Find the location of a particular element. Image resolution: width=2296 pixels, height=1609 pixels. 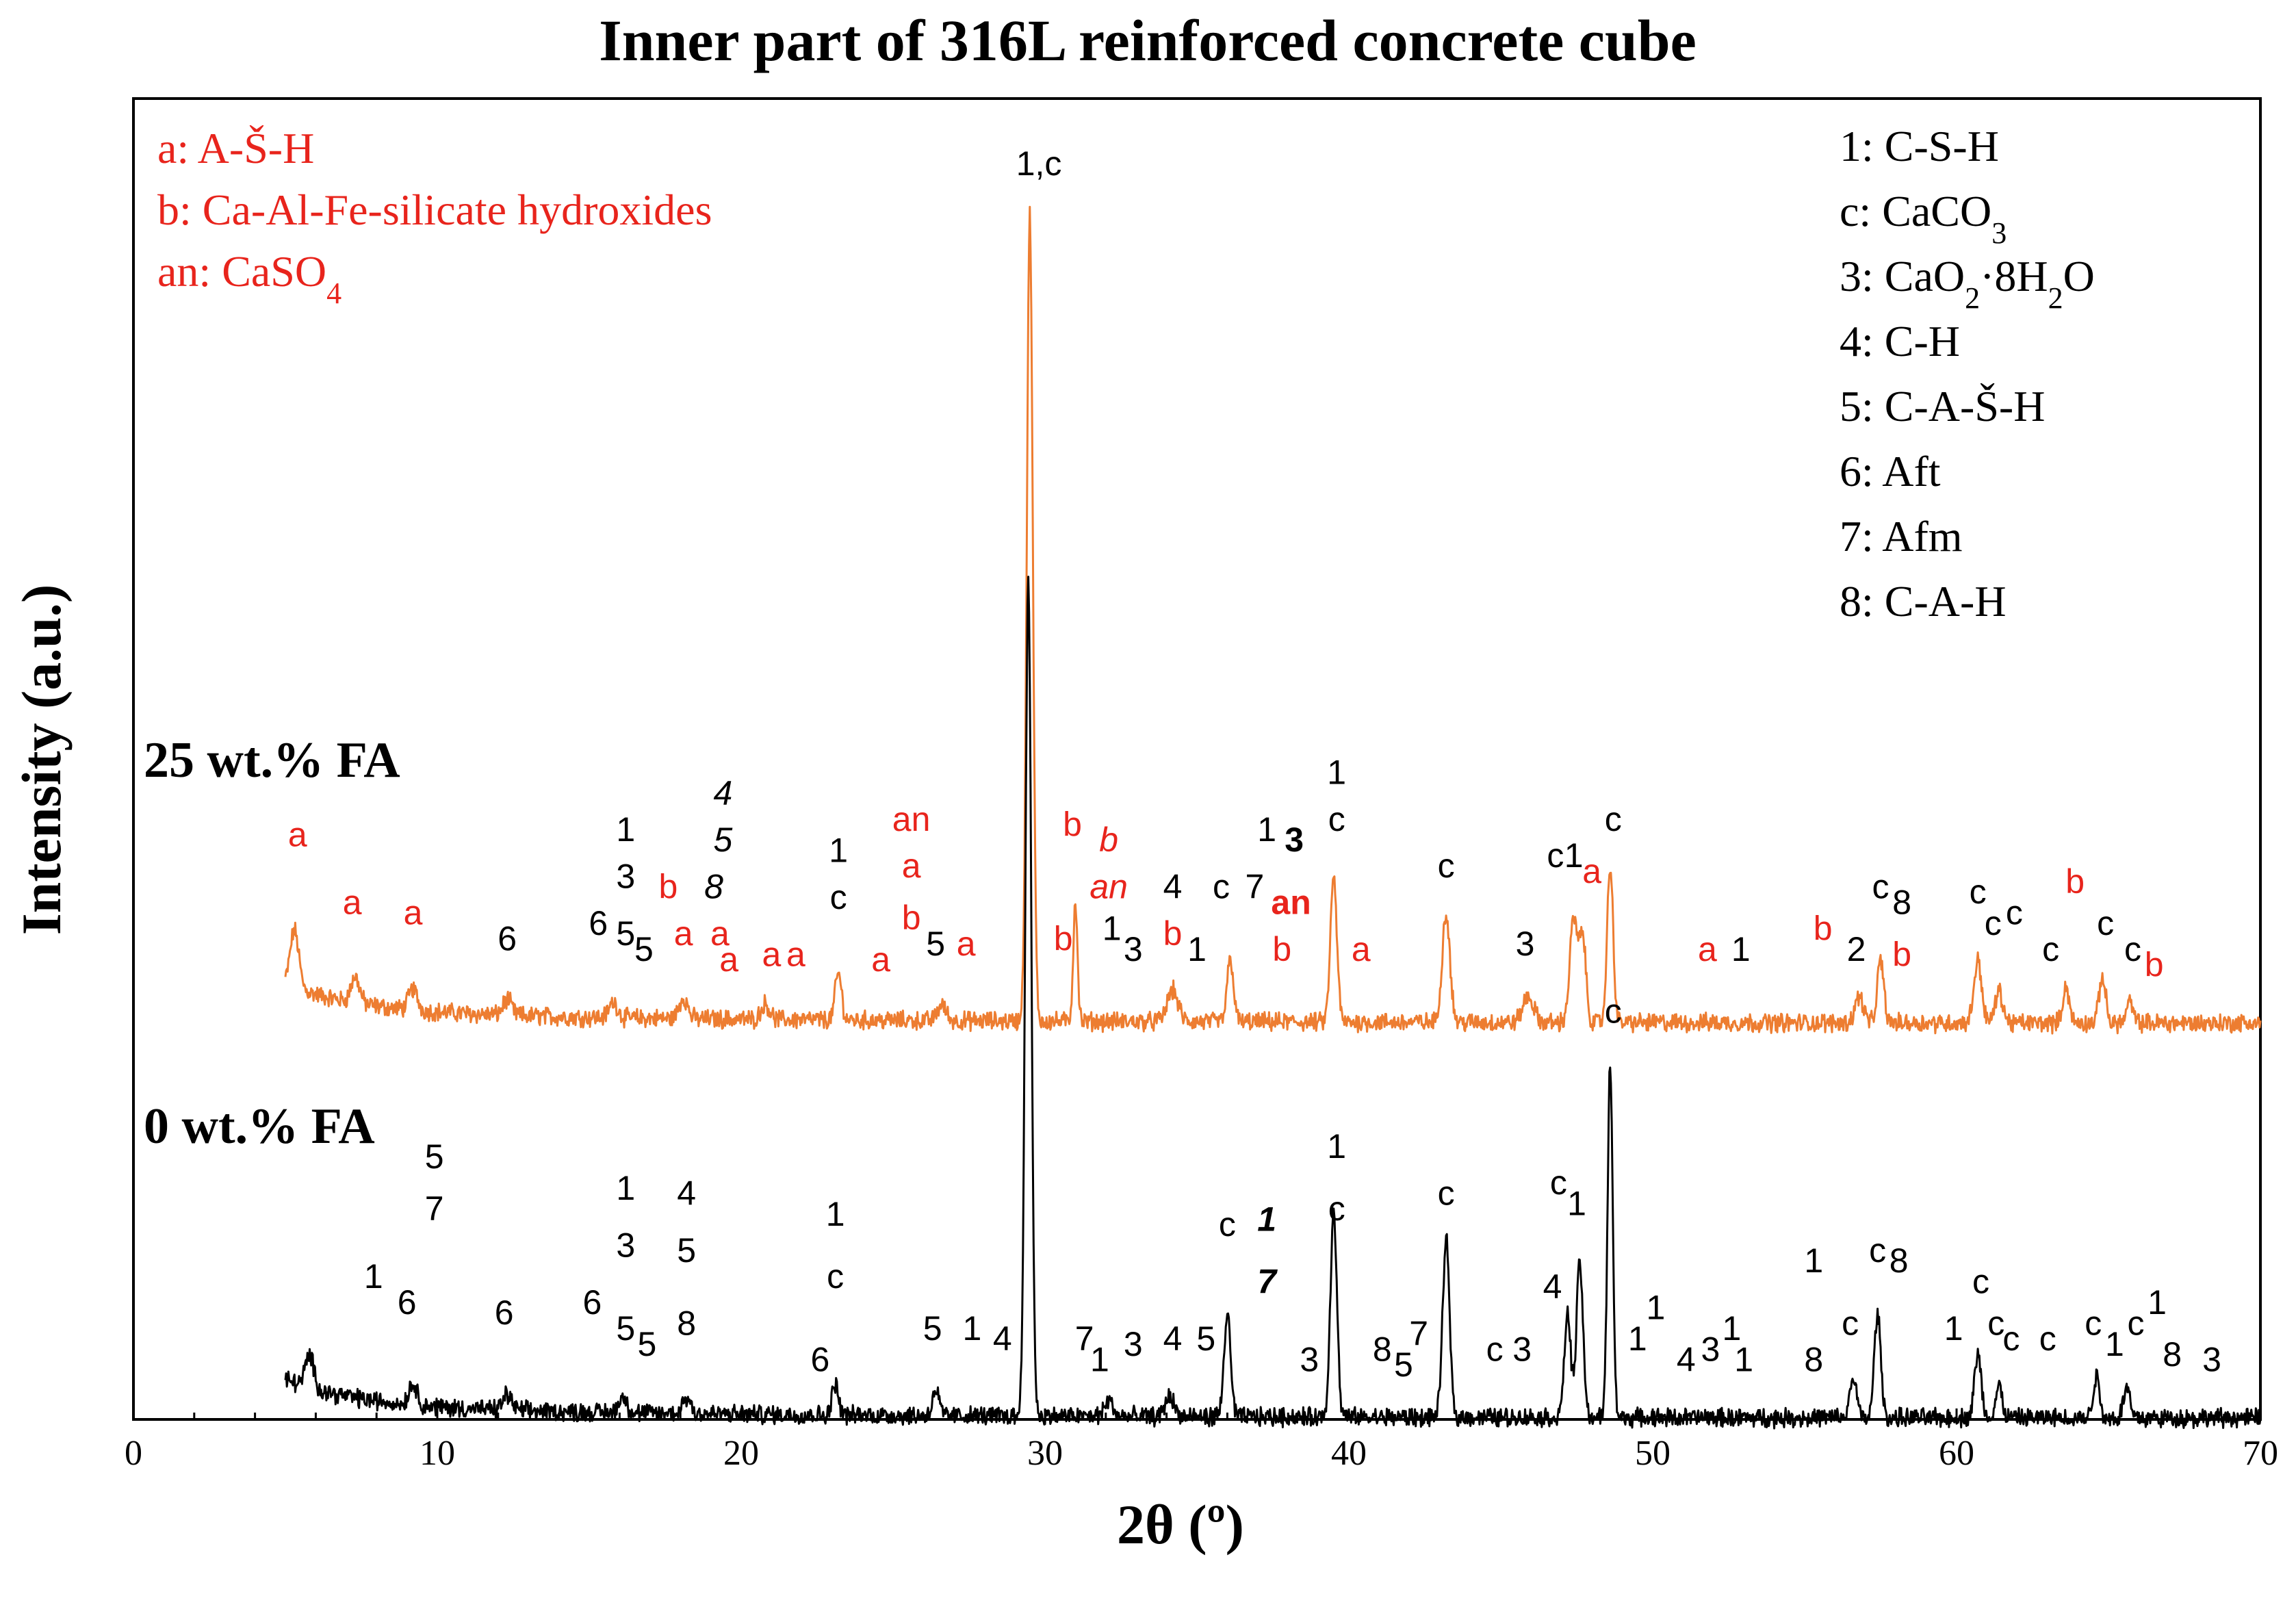

x-tick-label: 60 is located at coordinates (1956, 1453).